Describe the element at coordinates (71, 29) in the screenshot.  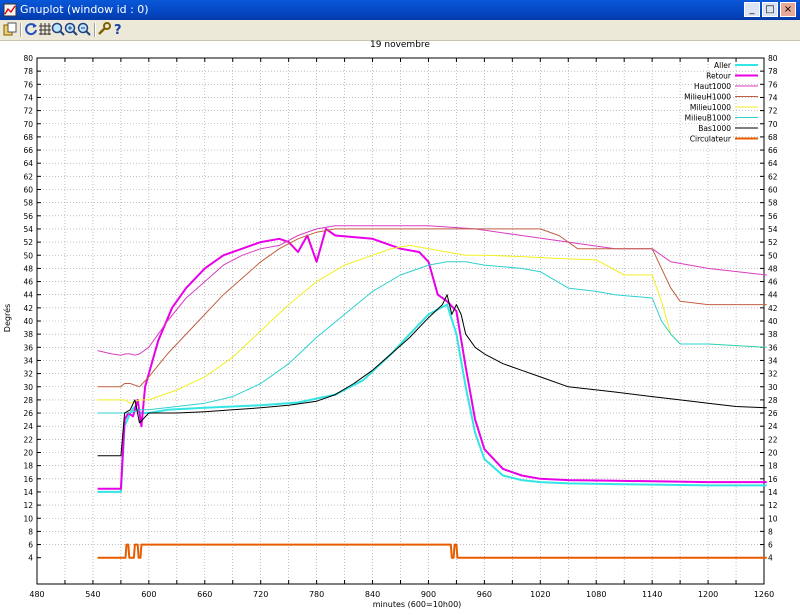
I see `zoom-in-icon` at that location.